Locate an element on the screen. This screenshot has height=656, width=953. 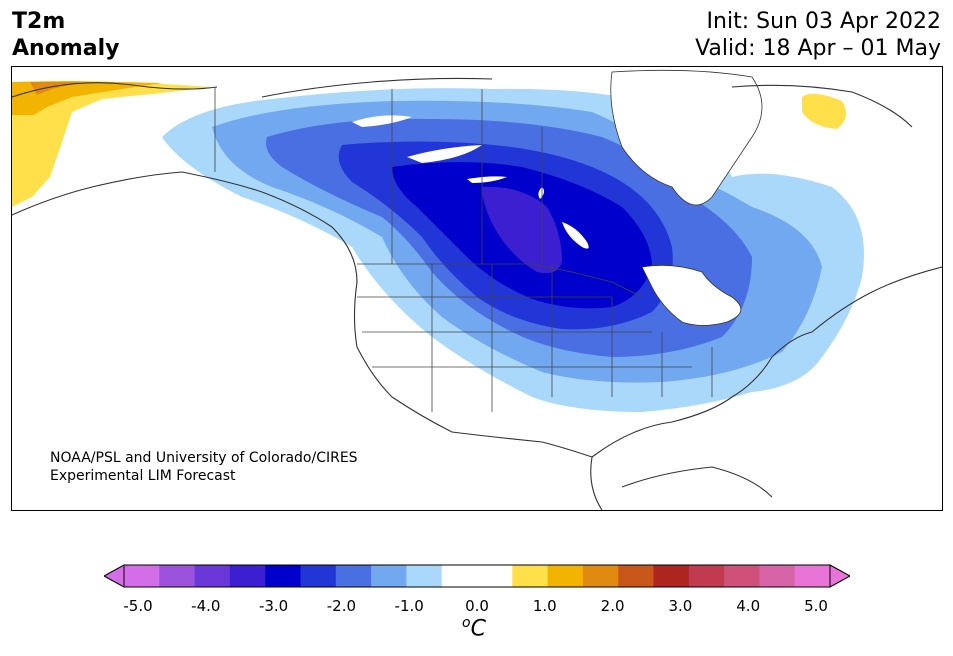
colorbar-unit: oC is located at coordinates (474, 628).